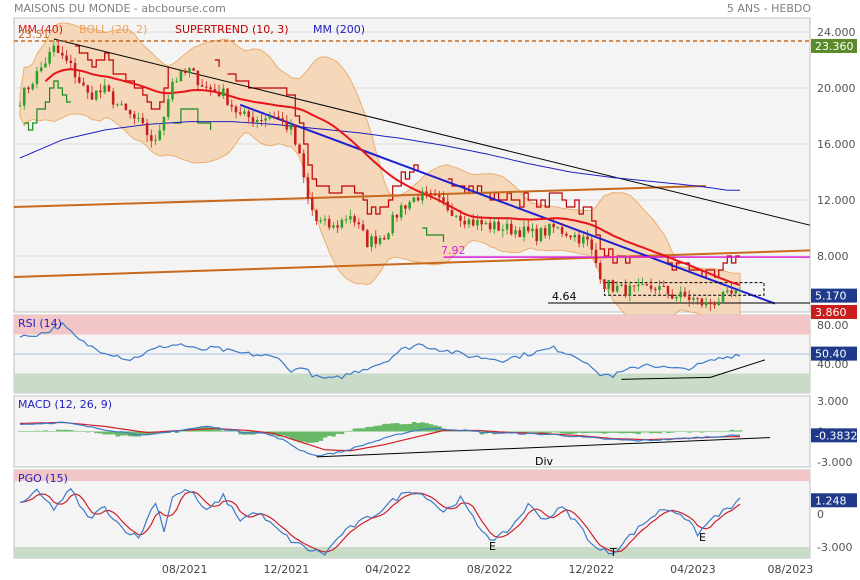  I want to click on pgo-y-tick-0: 0, so click(820, 514).